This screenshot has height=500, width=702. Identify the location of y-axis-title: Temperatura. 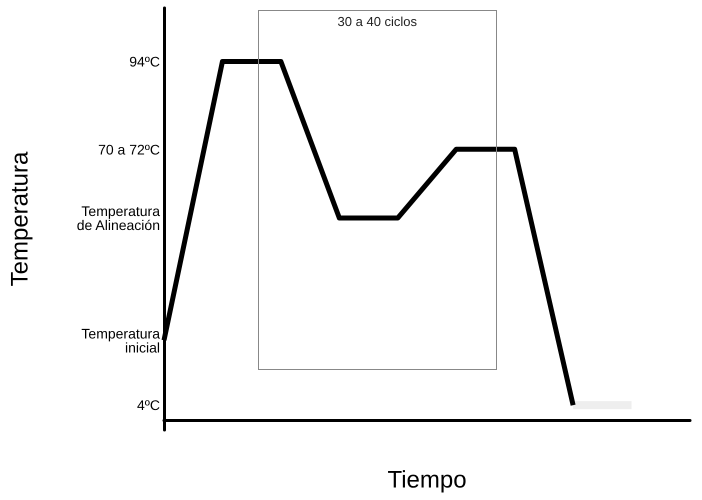
(20, 218).